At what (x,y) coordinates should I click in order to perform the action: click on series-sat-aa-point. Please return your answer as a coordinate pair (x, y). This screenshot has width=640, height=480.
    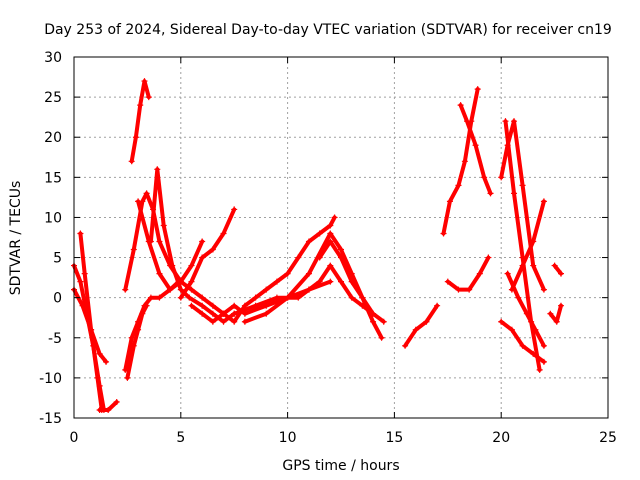
    Looking at the image, I should click on (561, 305).